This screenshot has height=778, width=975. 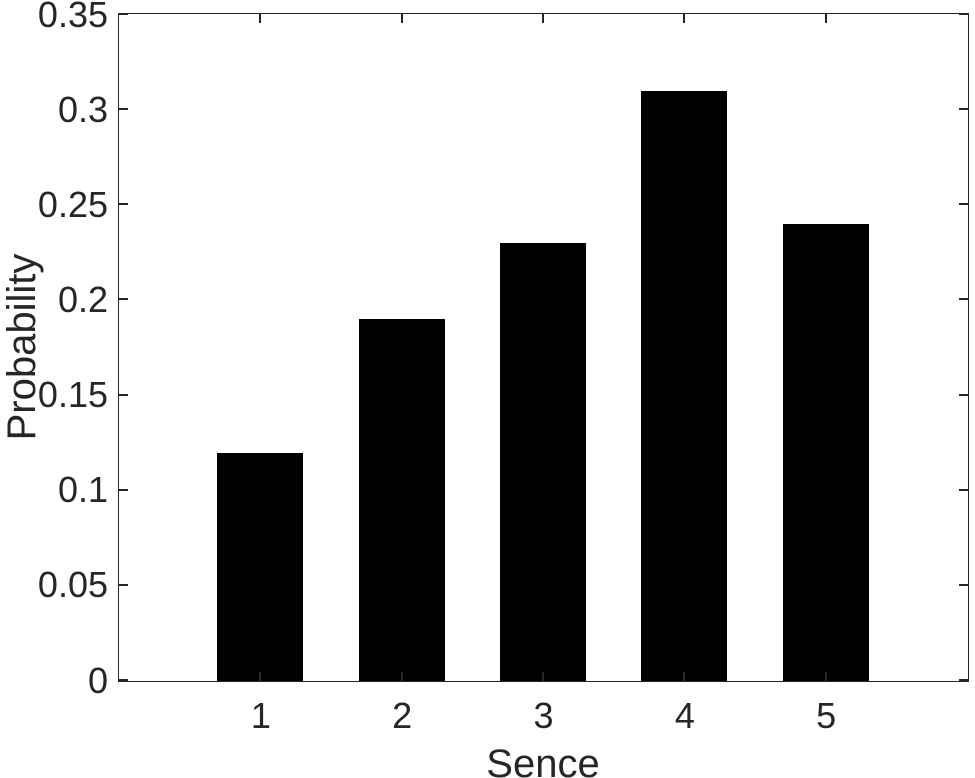 What do you see at coordinates (260, 715) in the screenshot?
I see `x-tick-label: 1` at bounding box center [260, 715].